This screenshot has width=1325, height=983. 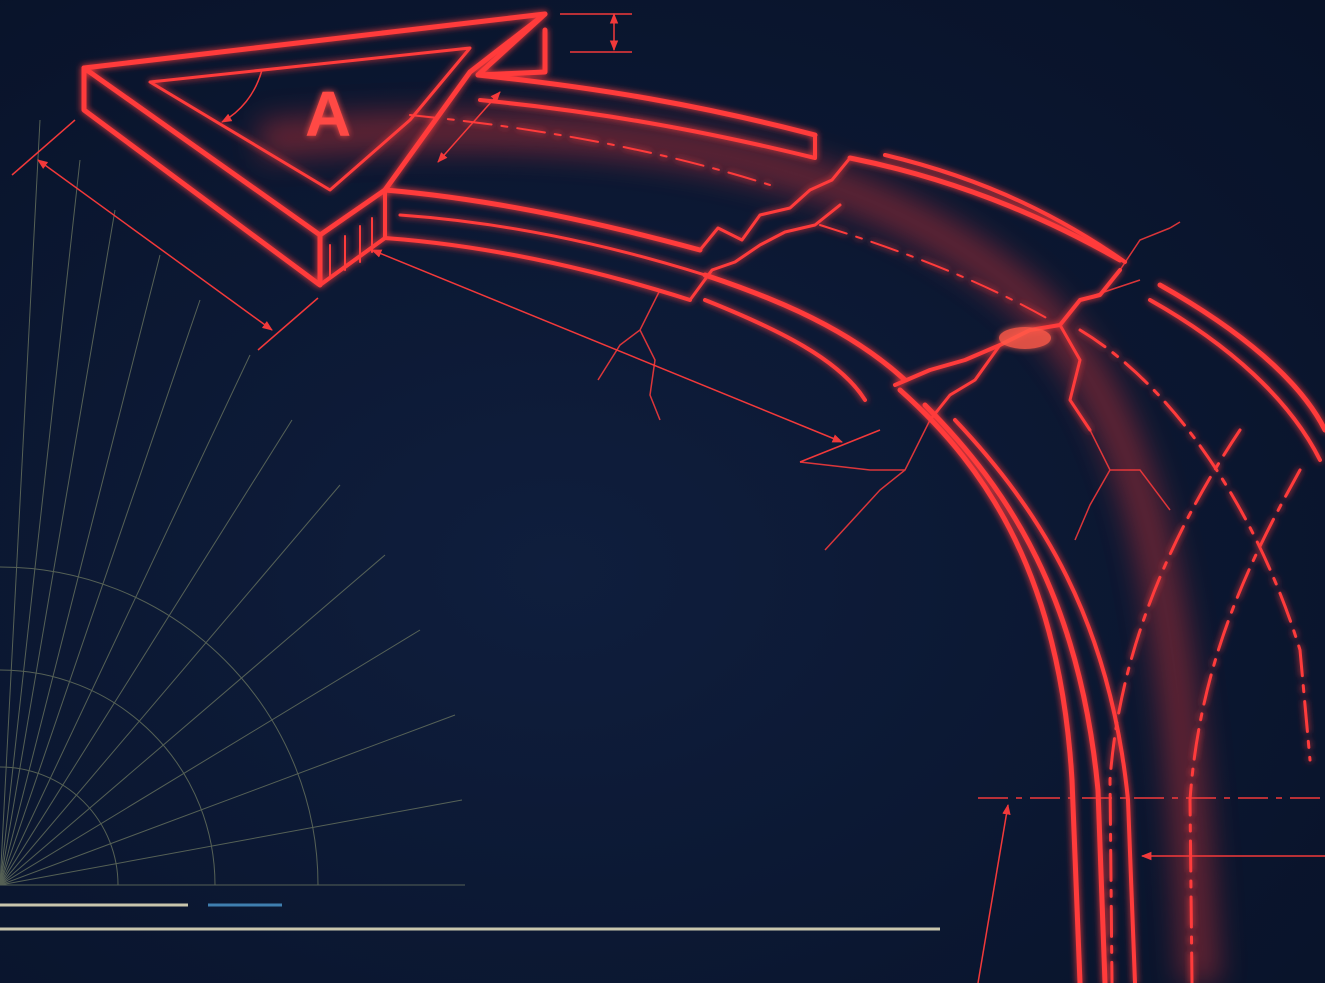 I want to click on crack-glow, so click(x=1025, y=338).